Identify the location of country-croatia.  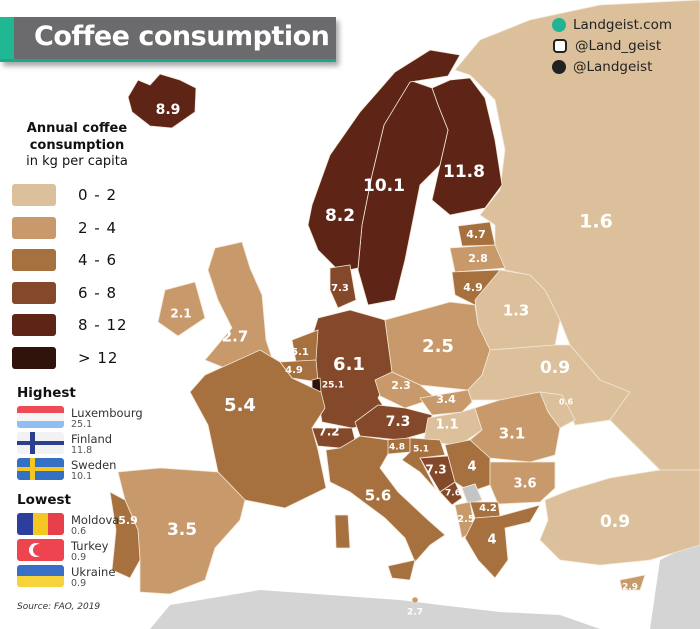
(423, 464).